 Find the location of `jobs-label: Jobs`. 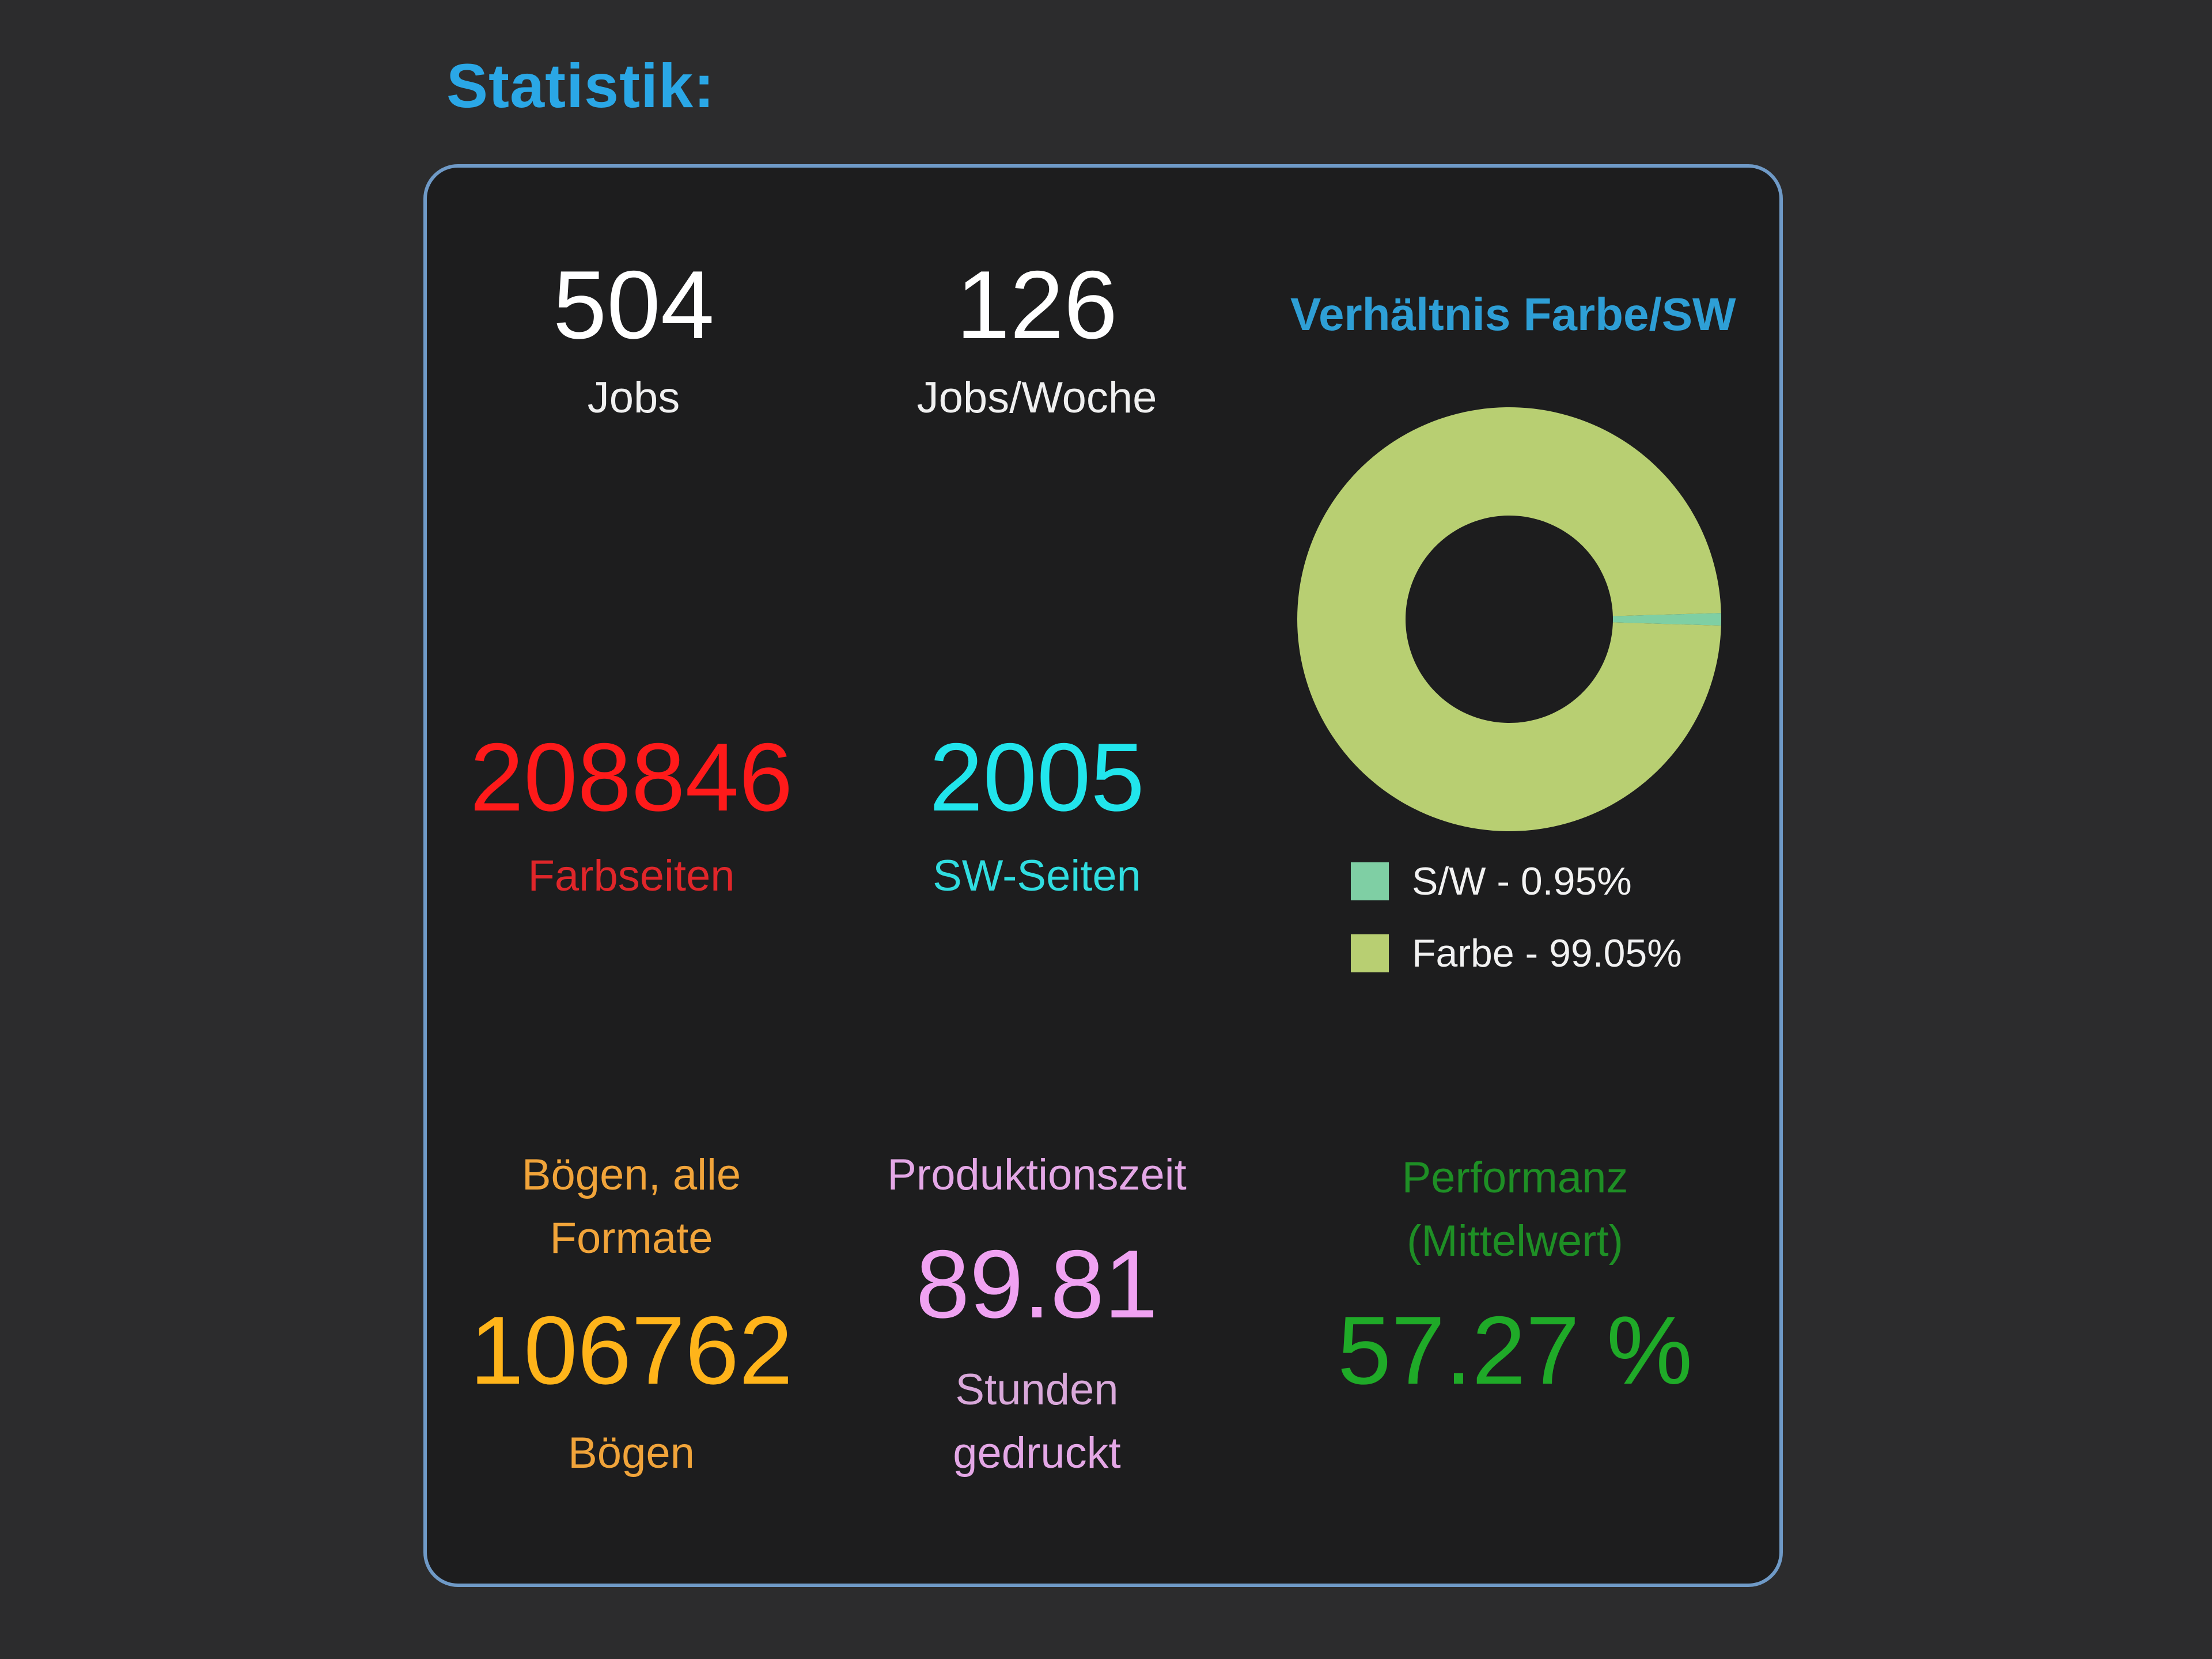

jobs-label: Jobs is located at coordinates (633, 397).